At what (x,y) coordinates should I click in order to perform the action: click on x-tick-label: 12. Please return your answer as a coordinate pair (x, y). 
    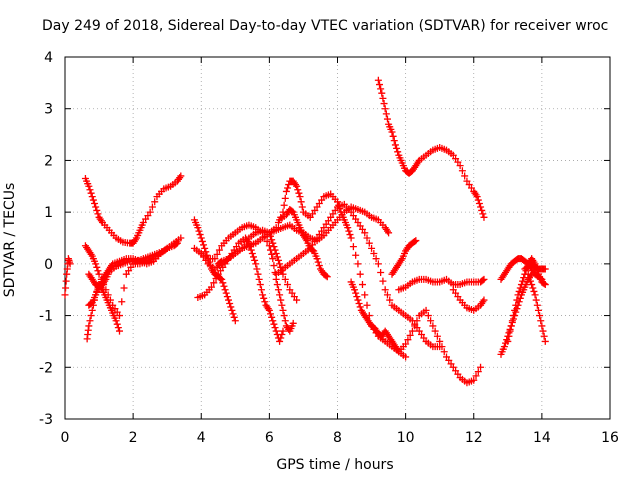
    Looking at the image, I should click on (474, 438).